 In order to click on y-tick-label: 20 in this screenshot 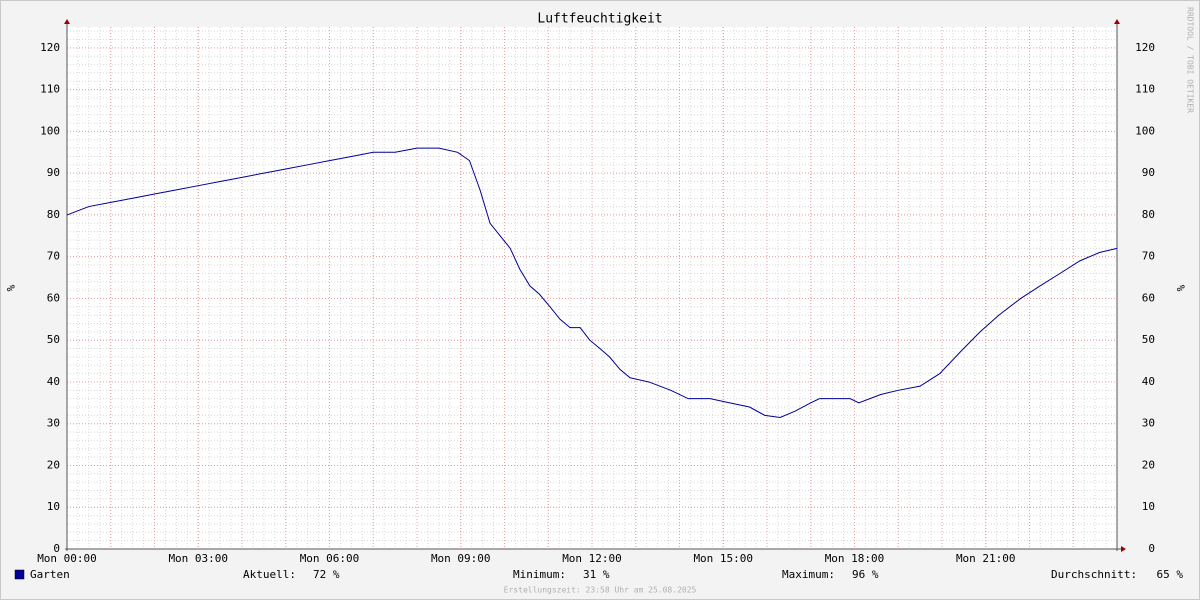, I will do `click(53, 464)`.